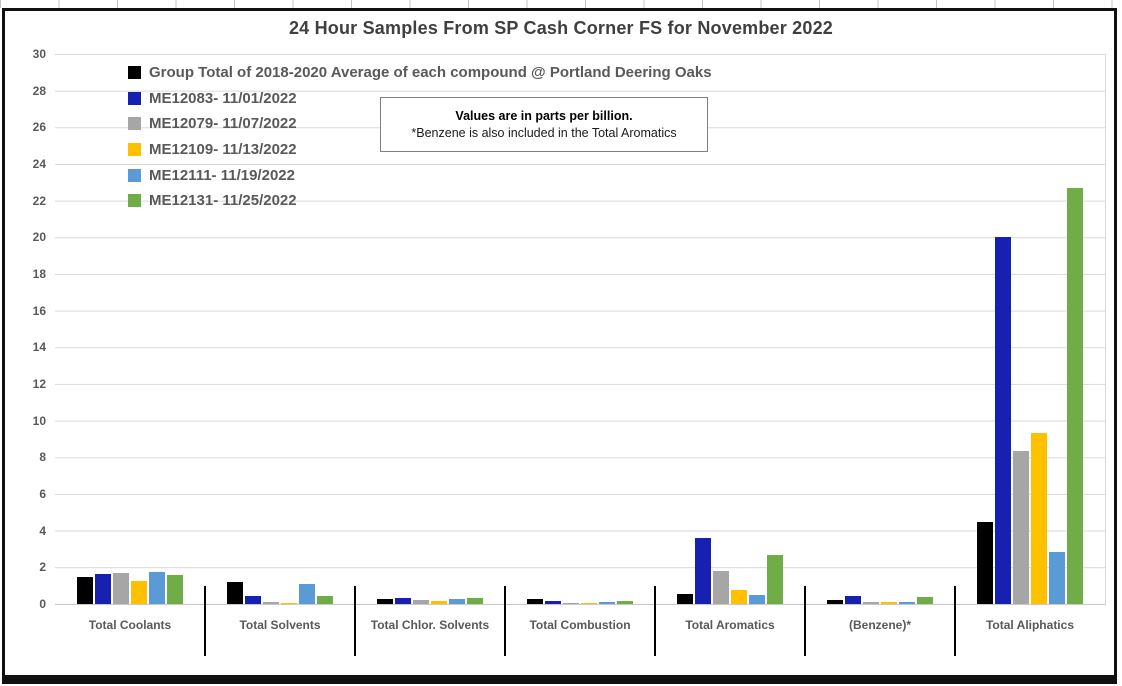 This screenshot has width=1122, height=686. What do you see at coordinates (420, 124) in the screenshot?
I see `legend-item: ME12079- 11/07/2022` at bounding box center [420, 124].